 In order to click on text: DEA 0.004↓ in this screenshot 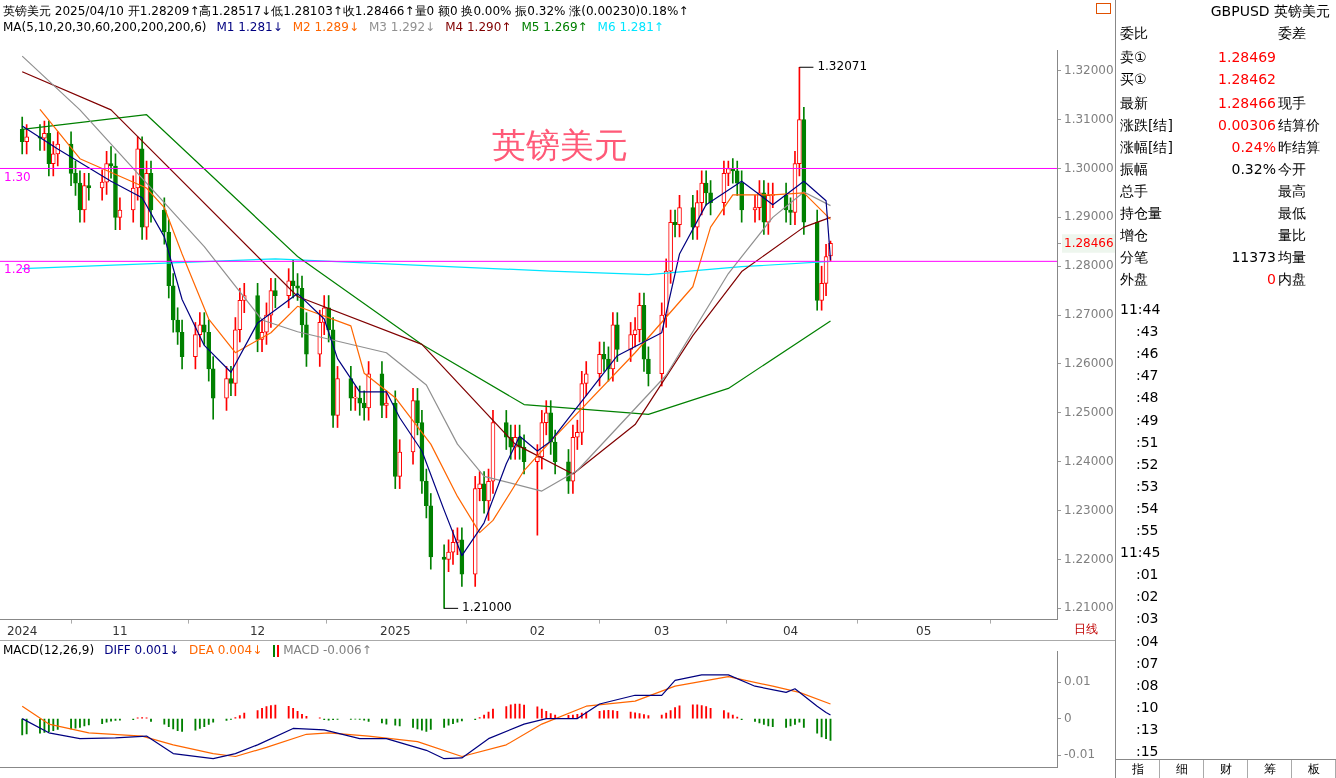, I will do `click(225, 650)`.